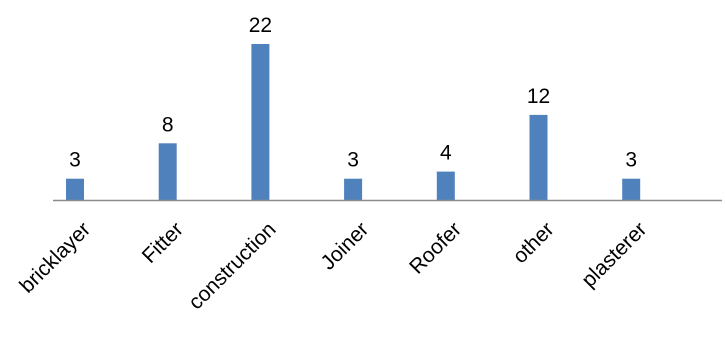 The width and height of the screenshot is (725, 352). I want to click on data-label-construction: 22, so click(260, 25).